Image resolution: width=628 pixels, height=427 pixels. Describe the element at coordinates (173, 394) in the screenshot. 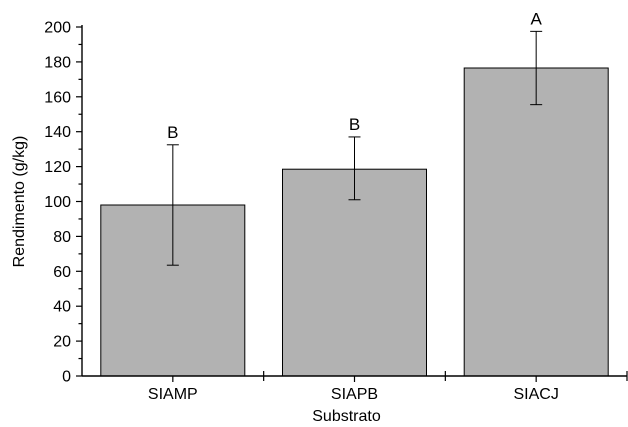

I see `x-tick-label-siamp: SIAMP` at that location.